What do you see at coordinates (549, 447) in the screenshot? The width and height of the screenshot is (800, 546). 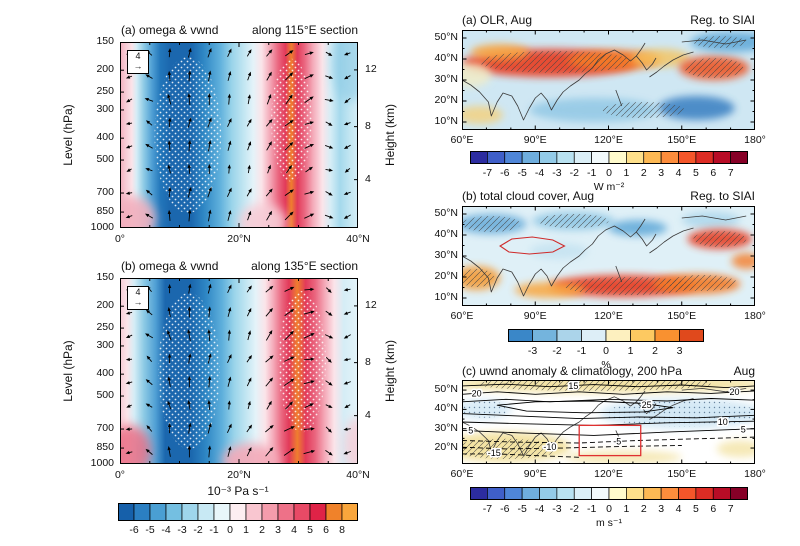 I see `svg-text: -10` at bounding box center [549, 447].